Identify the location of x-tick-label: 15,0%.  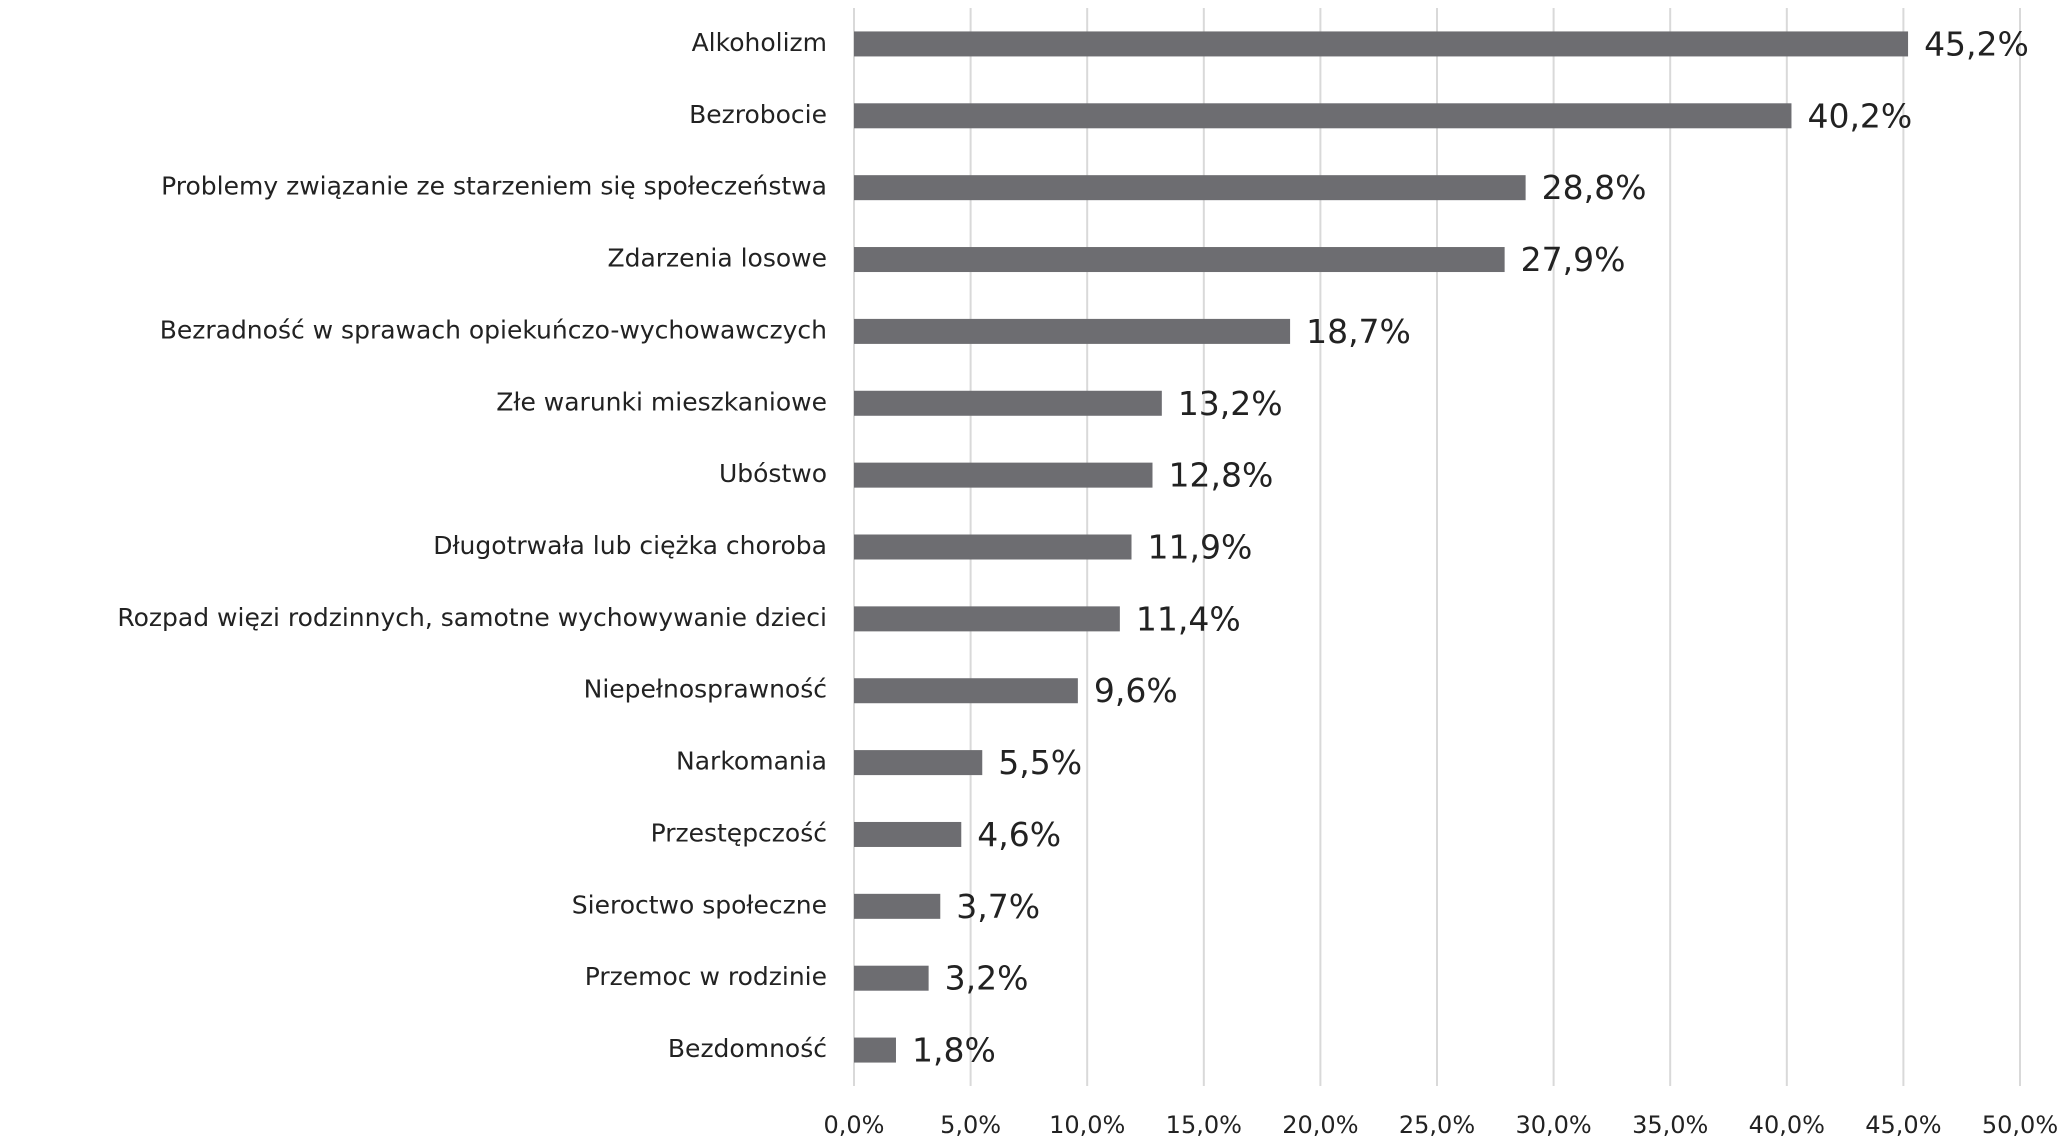
(1204, 1125).